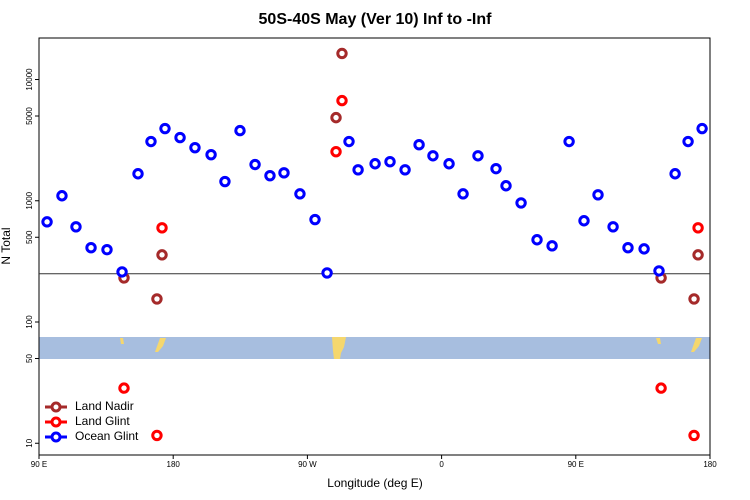  I want to click on y-tick-label: 100, so click(29, 322).